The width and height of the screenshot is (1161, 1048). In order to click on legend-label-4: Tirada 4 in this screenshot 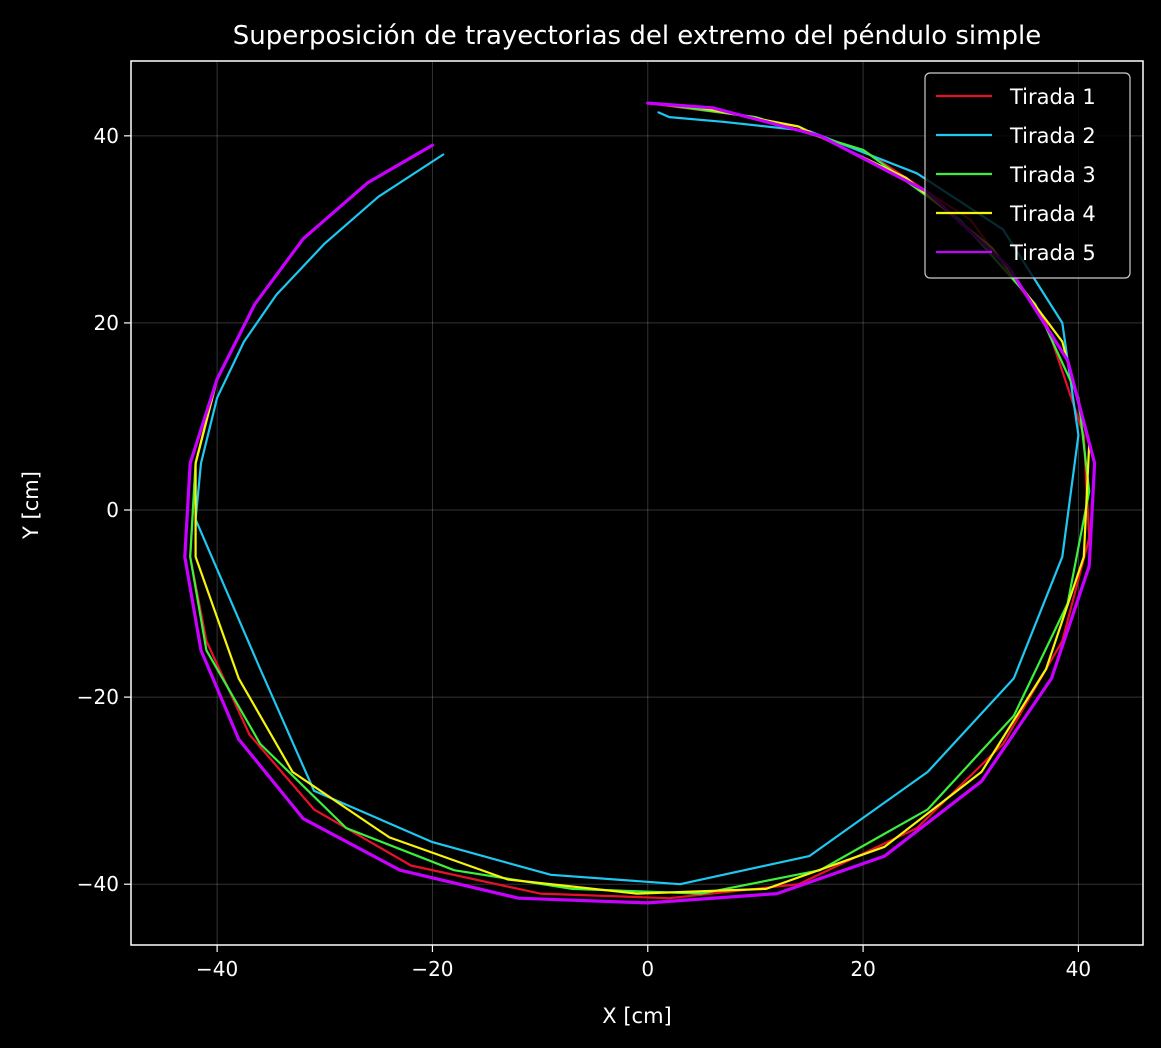, I will do `click(1052, 214)`.